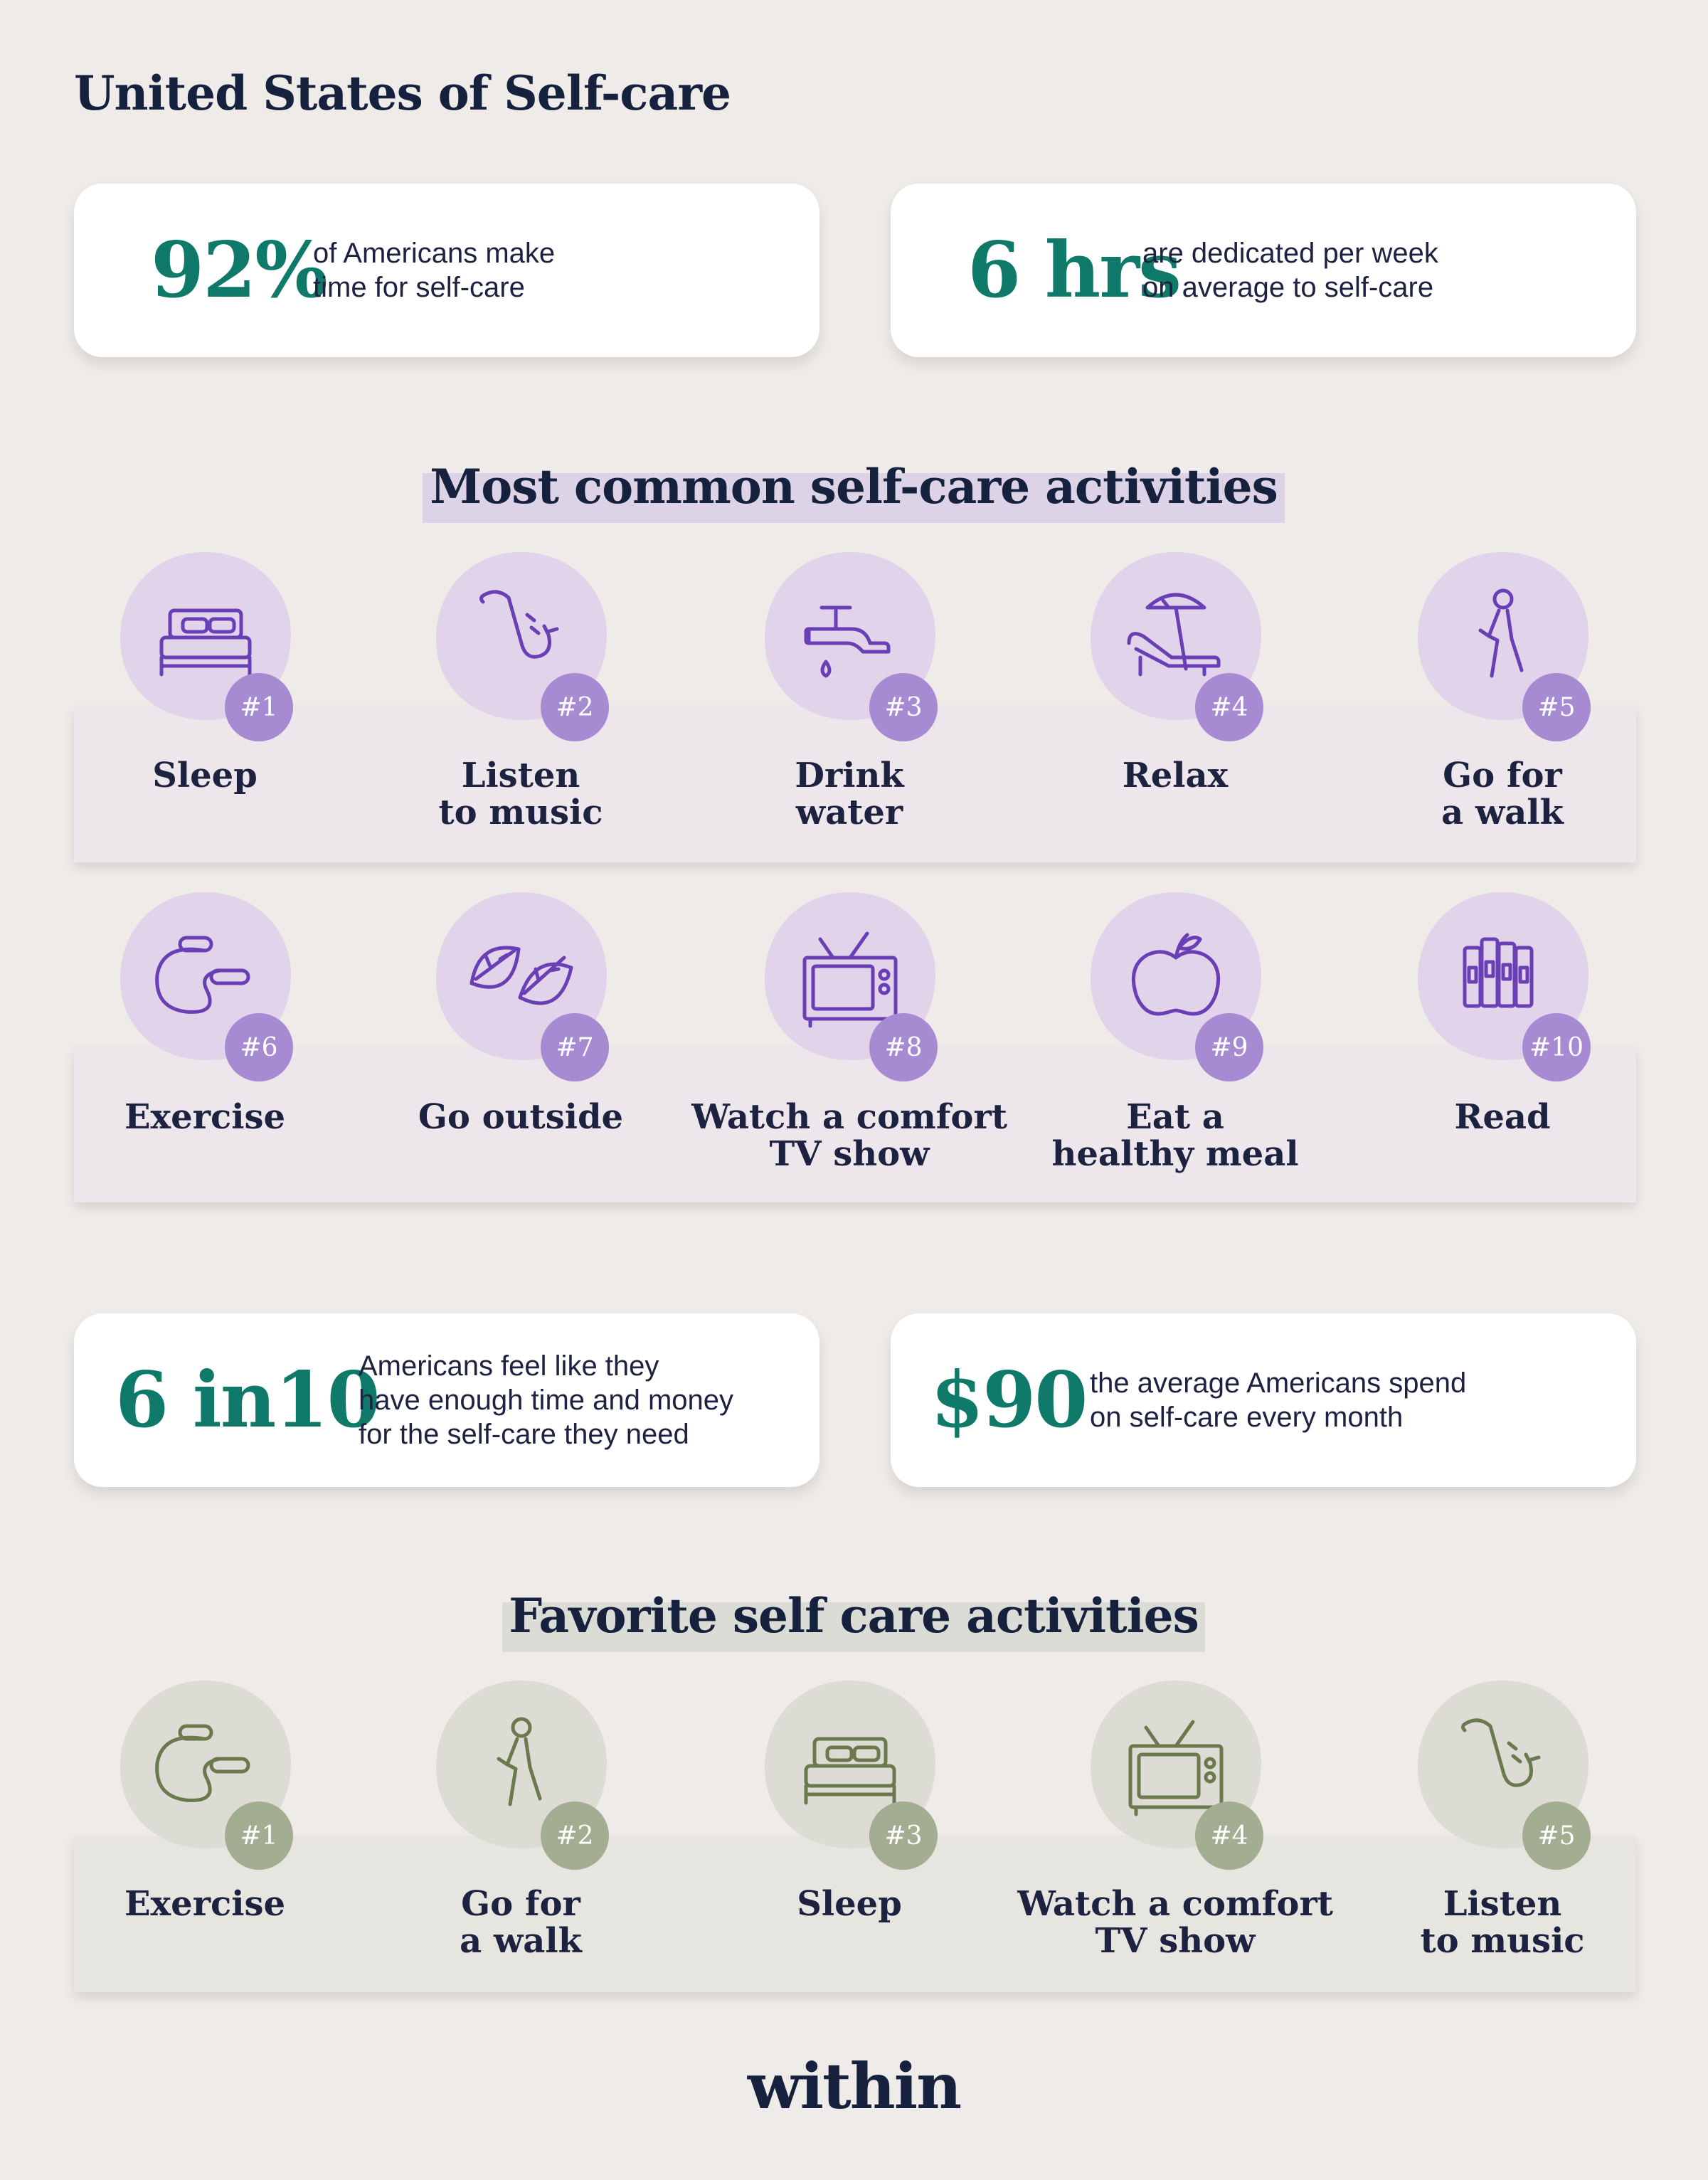  I want to click on section-heading-most-common: Most common self-care activities, so click(854, 491).